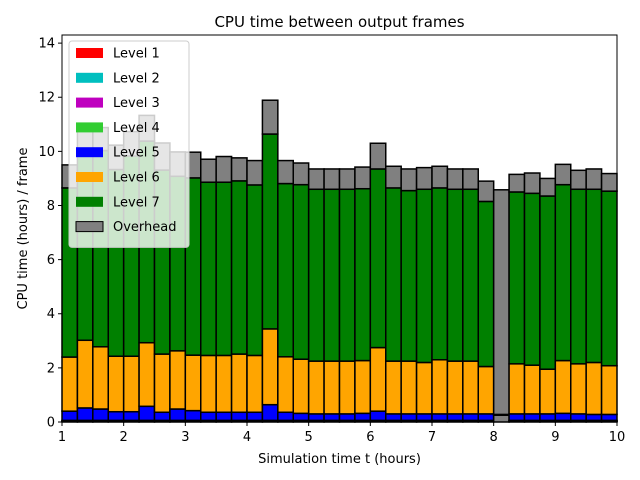 Image resolution: width=640 pixels, height=480 pixels. I want to click on y-tick-label: 12, so click(46, 98).